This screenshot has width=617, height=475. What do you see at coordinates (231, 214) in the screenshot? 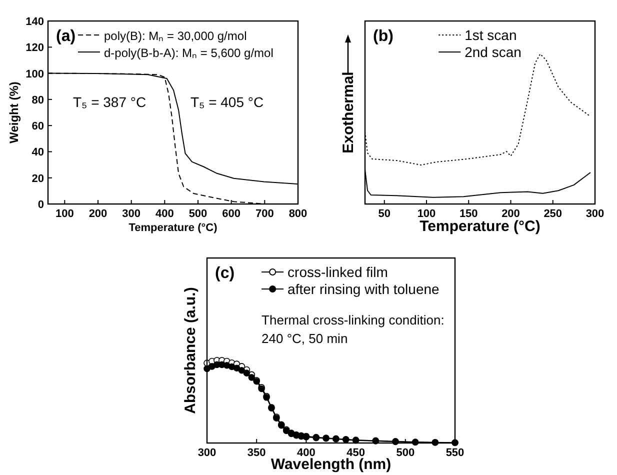
I see `x-tick-label: 600` at bounding box center [231, 214].